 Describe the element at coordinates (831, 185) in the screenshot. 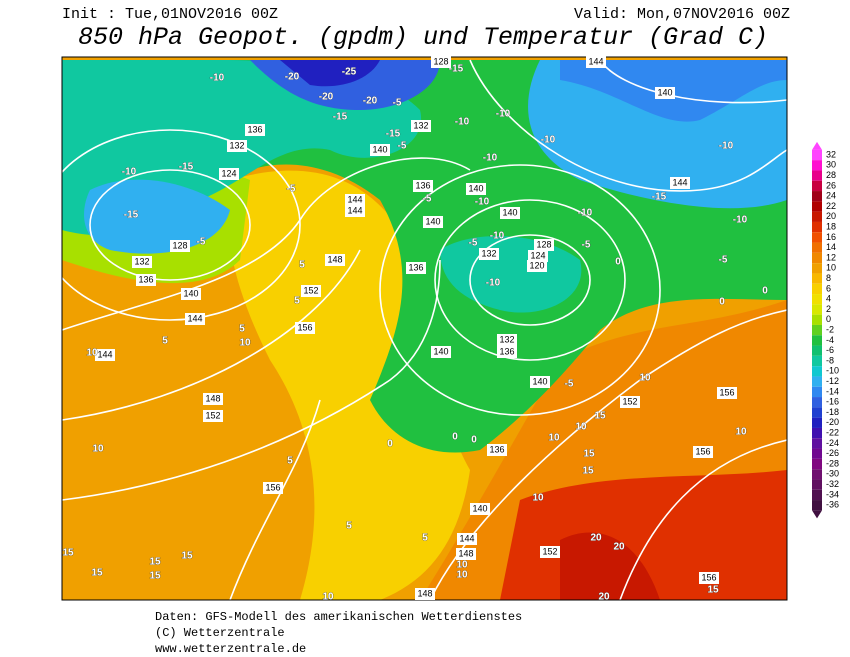

I see `colorbar-label: 26` at that location.